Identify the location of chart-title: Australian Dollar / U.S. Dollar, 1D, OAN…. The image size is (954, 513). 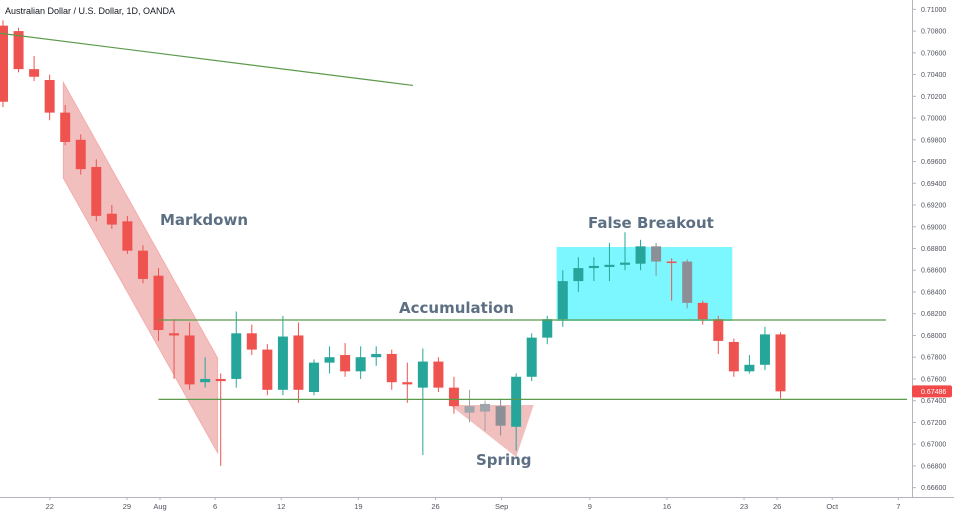
(90, 11).